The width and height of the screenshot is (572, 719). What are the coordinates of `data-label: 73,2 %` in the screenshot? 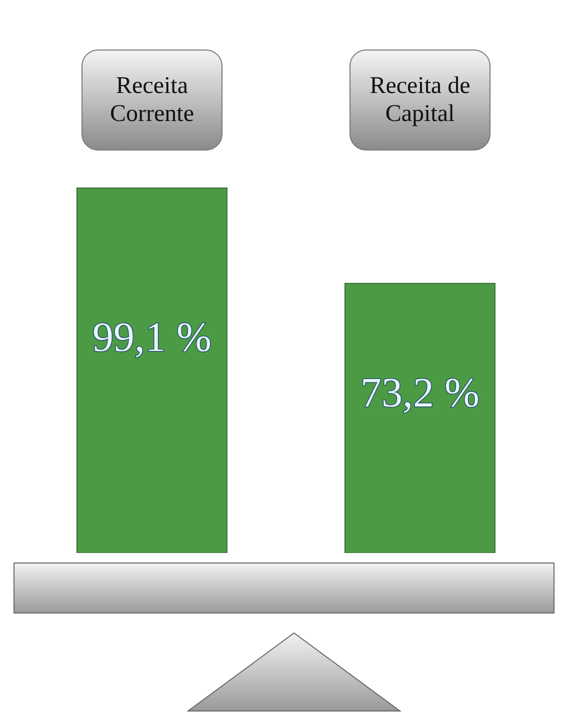 It's located at (420, 393).